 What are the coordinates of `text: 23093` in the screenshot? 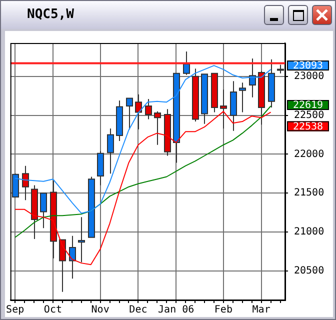 It's located at (308, 66).